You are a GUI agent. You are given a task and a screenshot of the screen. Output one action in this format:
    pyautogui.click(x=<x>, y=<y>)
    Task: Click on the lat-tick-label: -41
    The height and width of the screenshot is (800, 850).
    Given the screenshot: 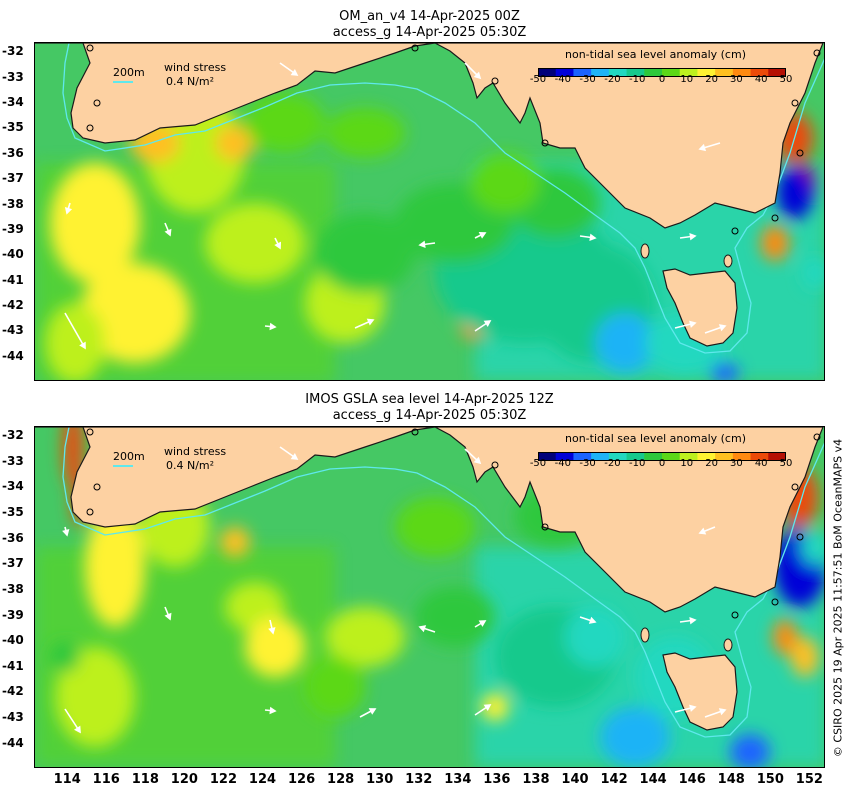 What is the action you would take?
    pyautogui.click(x=13, y=665)
    